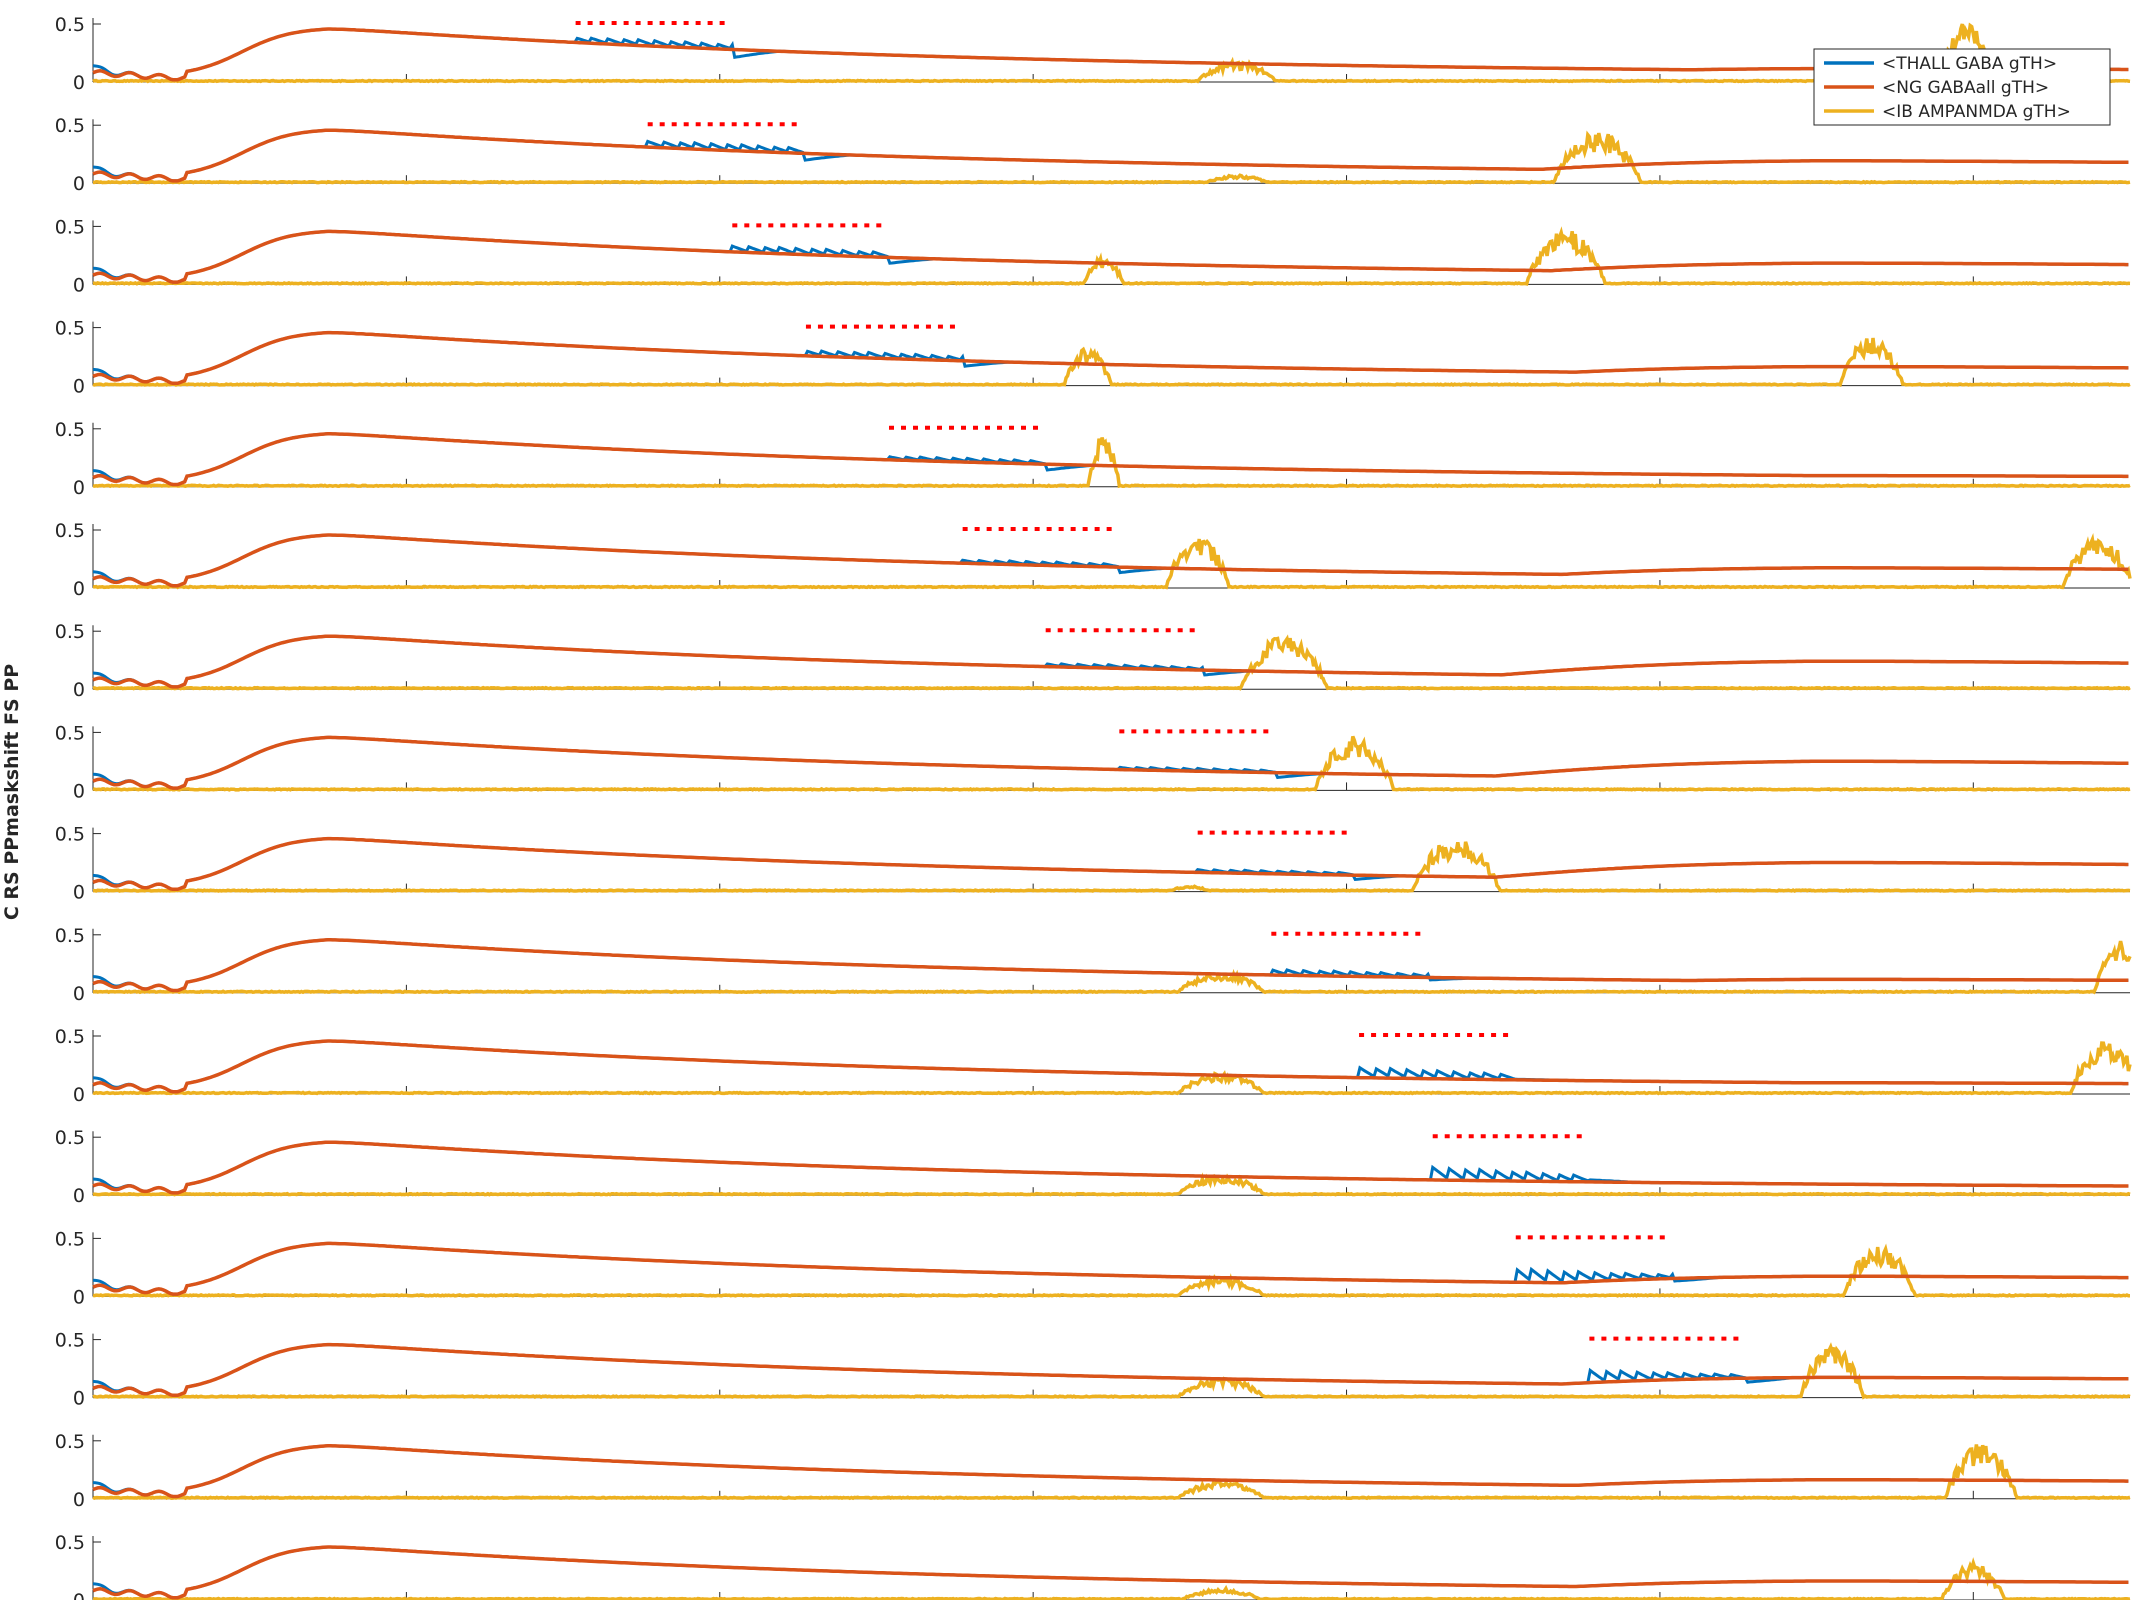  I want to click on panel-3: 00.5, so click(1093, 256).